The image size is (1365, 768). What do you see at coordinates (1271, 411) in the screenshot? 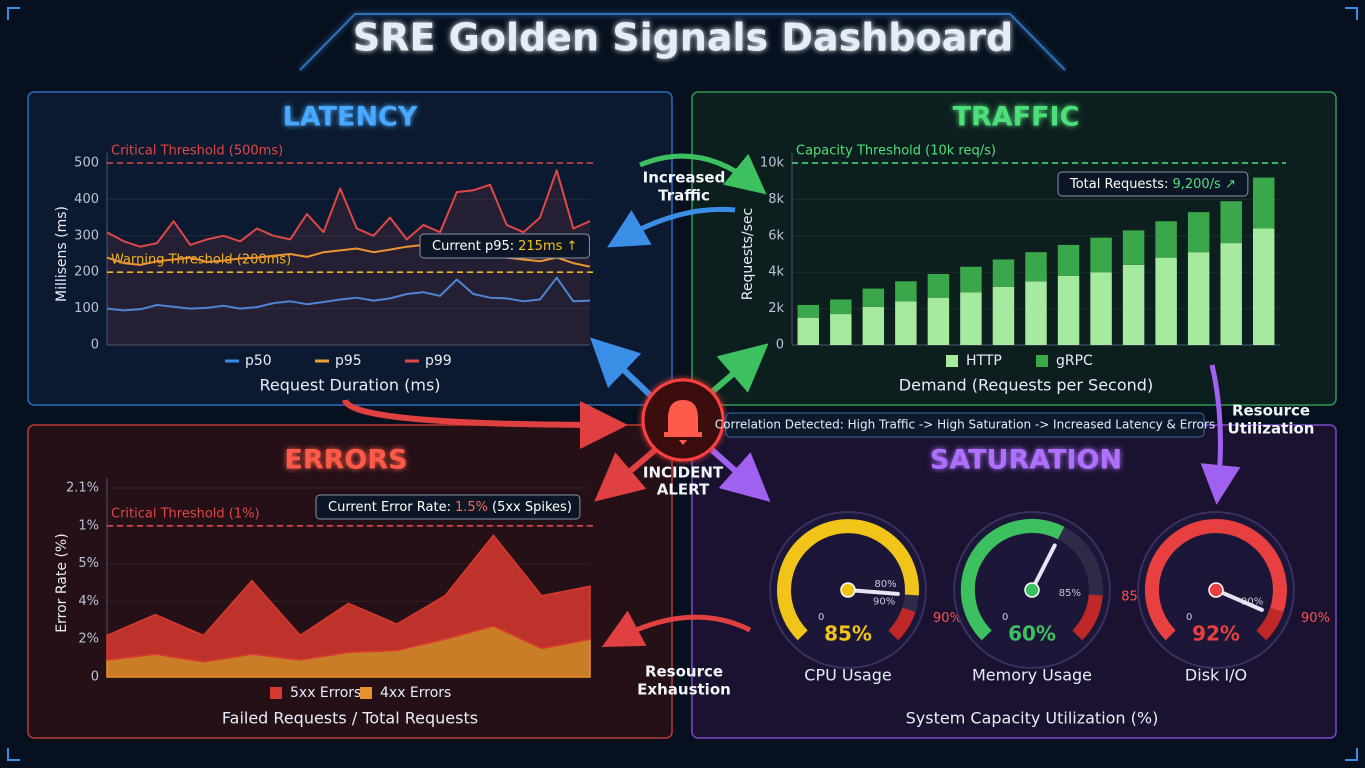
I see `flow-label: Resource` at bounding box center [1271, 411].